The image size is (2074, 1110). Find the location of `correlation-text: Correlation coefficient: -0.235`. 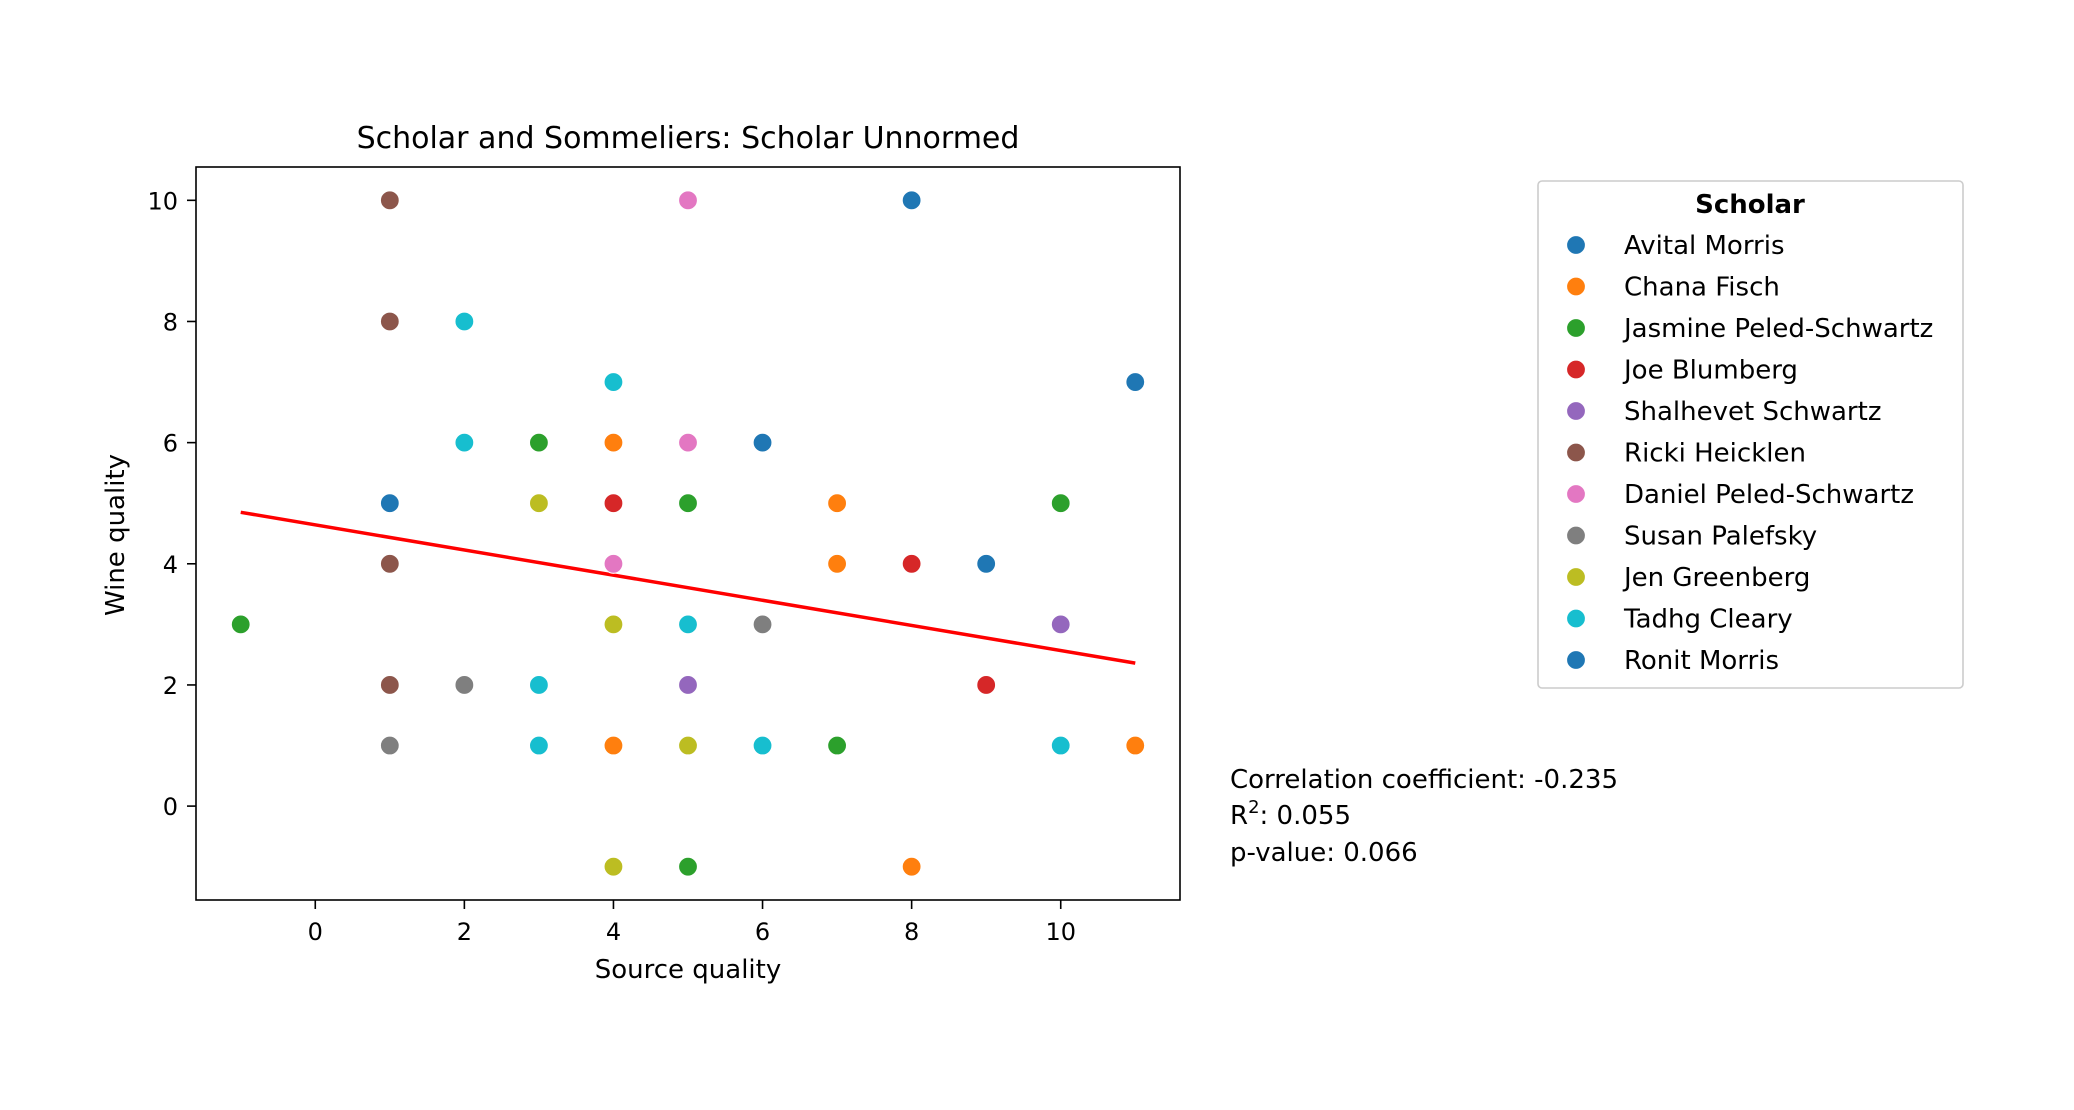

correlation-text: Correlation coefficient: -0.235 is located at coordinates (1424, 780).